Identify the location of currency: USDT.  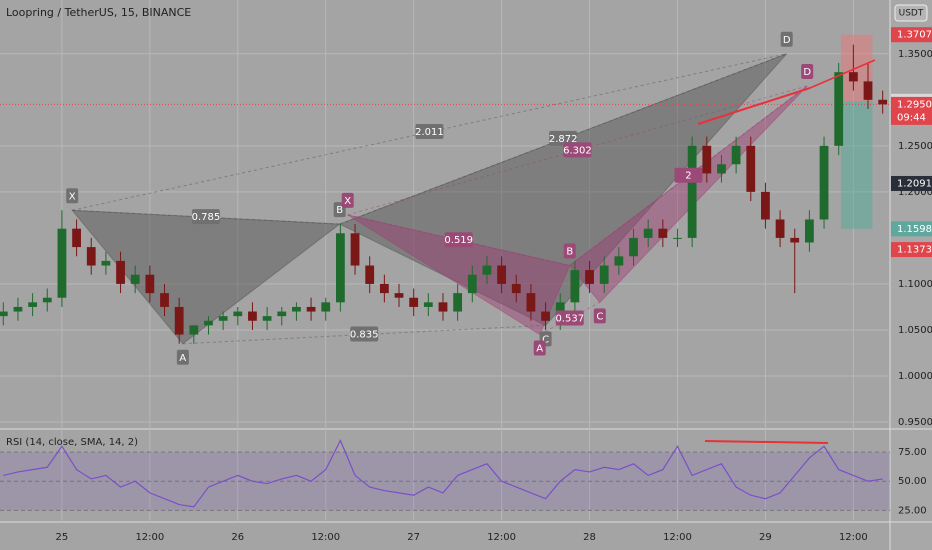
(911, 14).